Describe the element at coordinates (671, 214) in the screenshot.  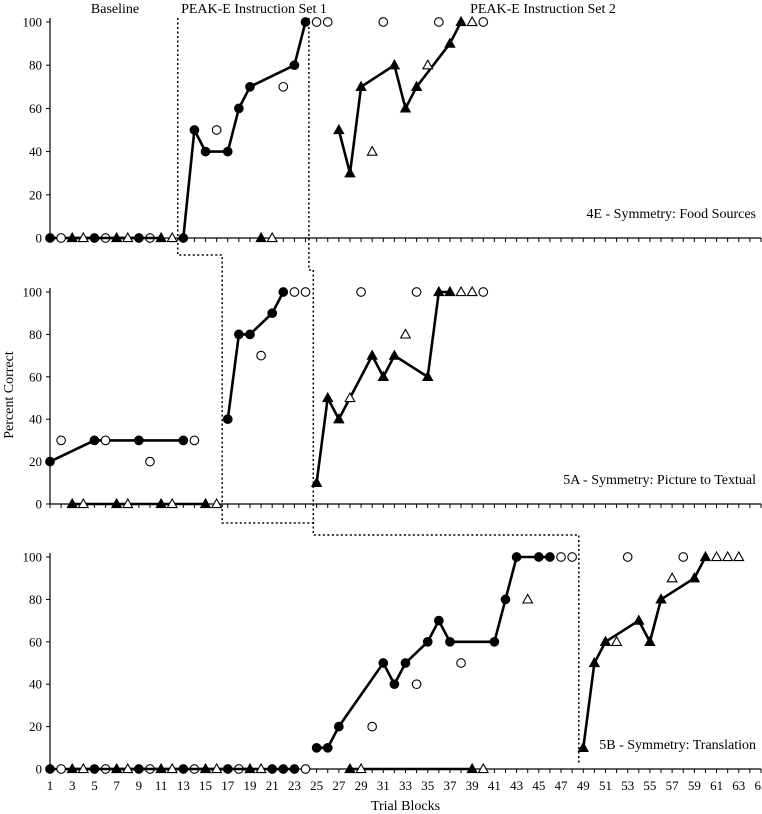
I see `panel-title: 4E - Symmetry: Food Sources` at that location.